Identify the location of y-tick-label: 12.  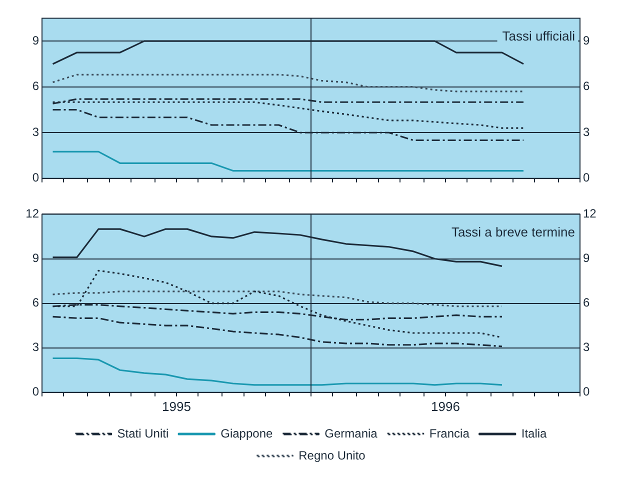
(33, 213).